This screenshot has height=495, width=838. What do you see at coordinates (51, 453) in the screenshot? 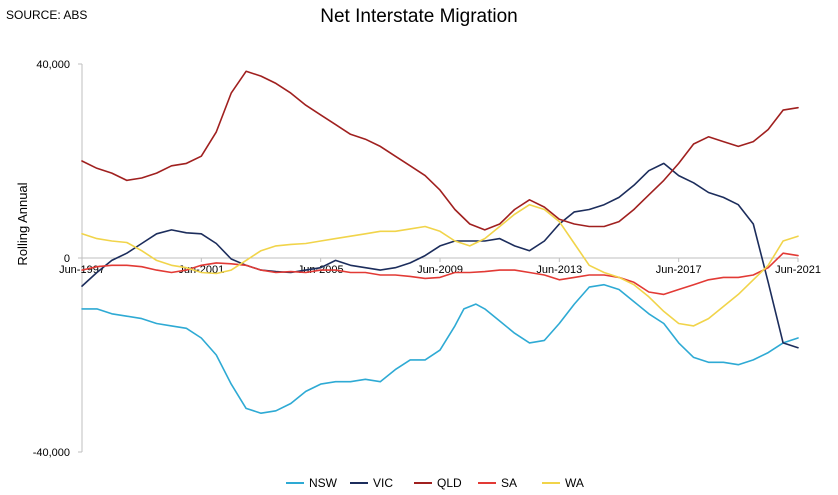
I see `y-tick-label: -40,000` at bounding box center [51, 453].